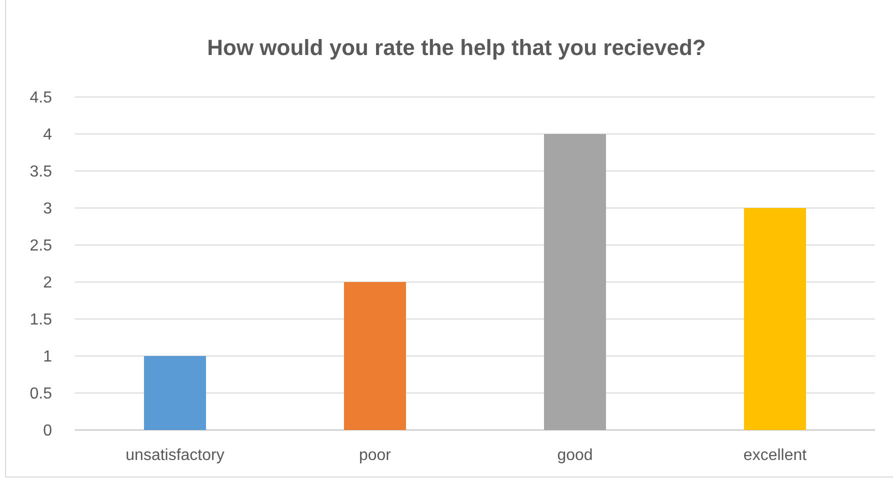 This screenshot has width=893, height=481. I want to click on y-tick-label: 2.5, so click(41, 246).